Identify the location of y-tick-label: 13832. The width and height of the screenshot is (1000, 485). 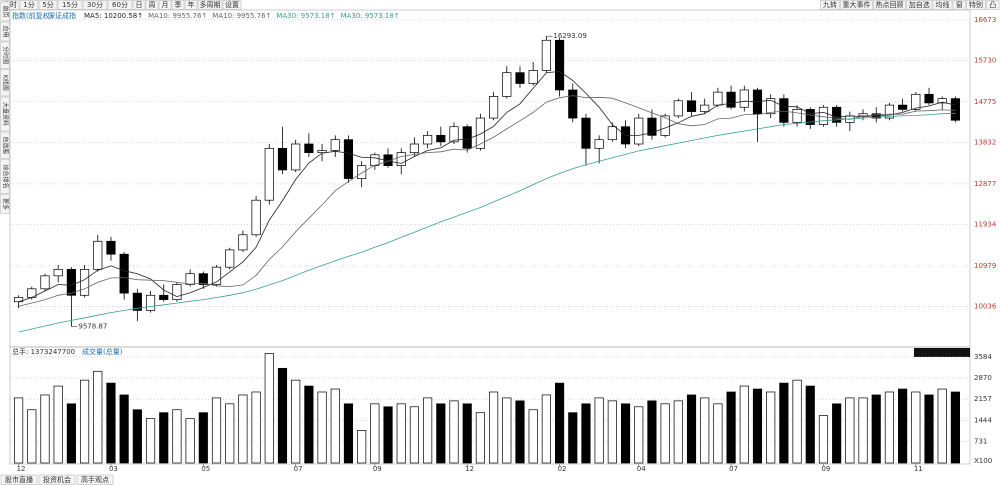
(985, 143).